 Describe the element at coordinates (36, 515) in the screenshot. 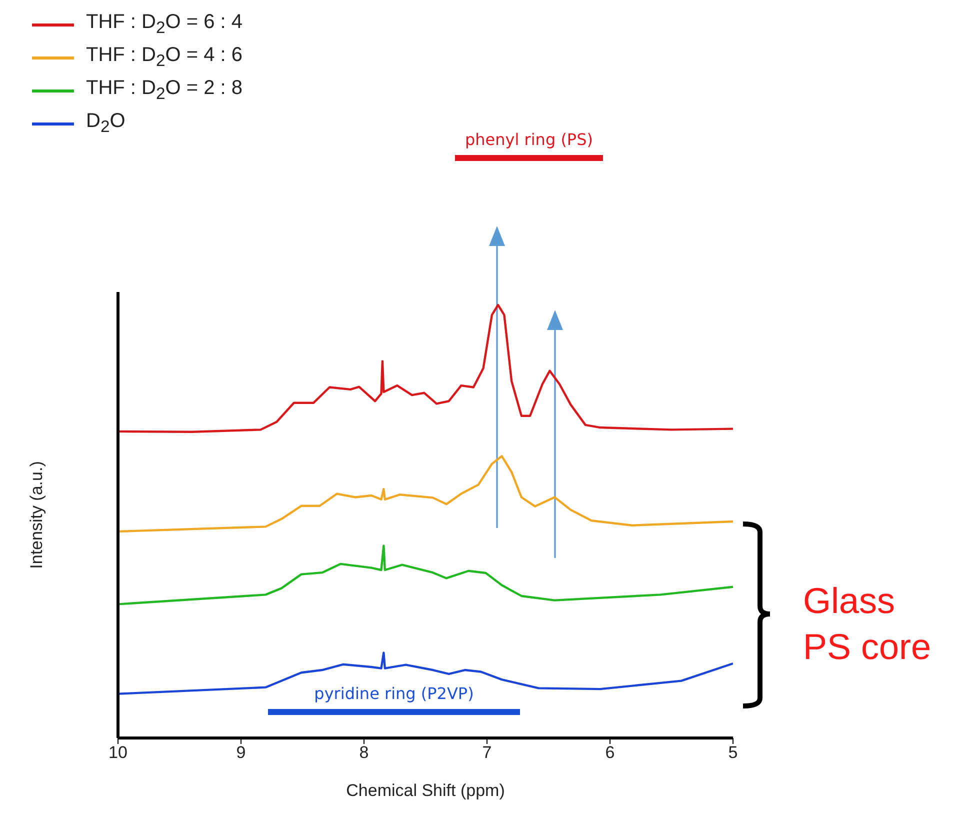

I see `y-axis-title: Intensity (a.u.)` at that location.